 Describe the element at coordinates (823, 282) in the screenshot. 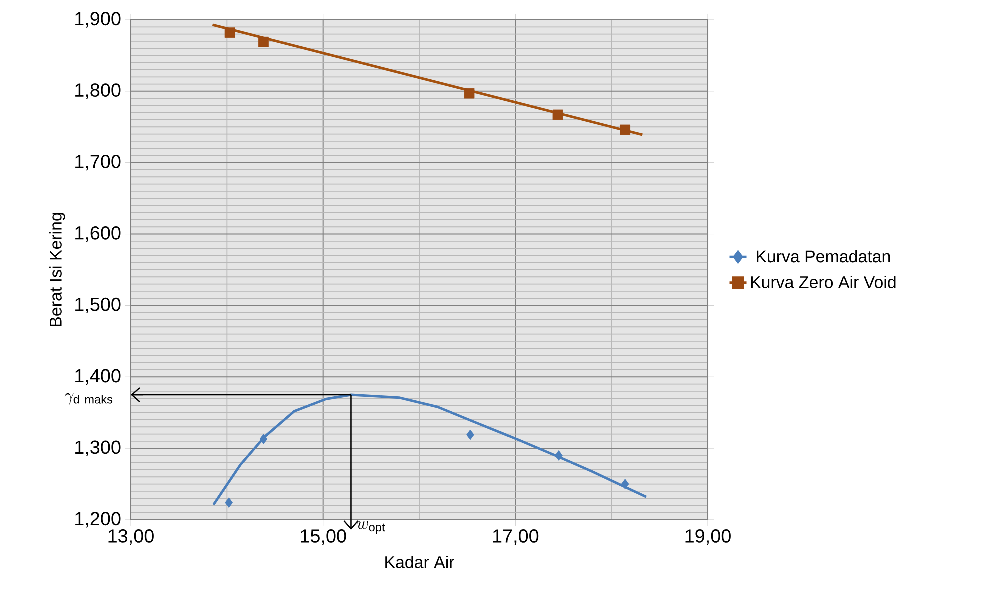

I see `legend-label: Kurva Zero Air Void` at that location.